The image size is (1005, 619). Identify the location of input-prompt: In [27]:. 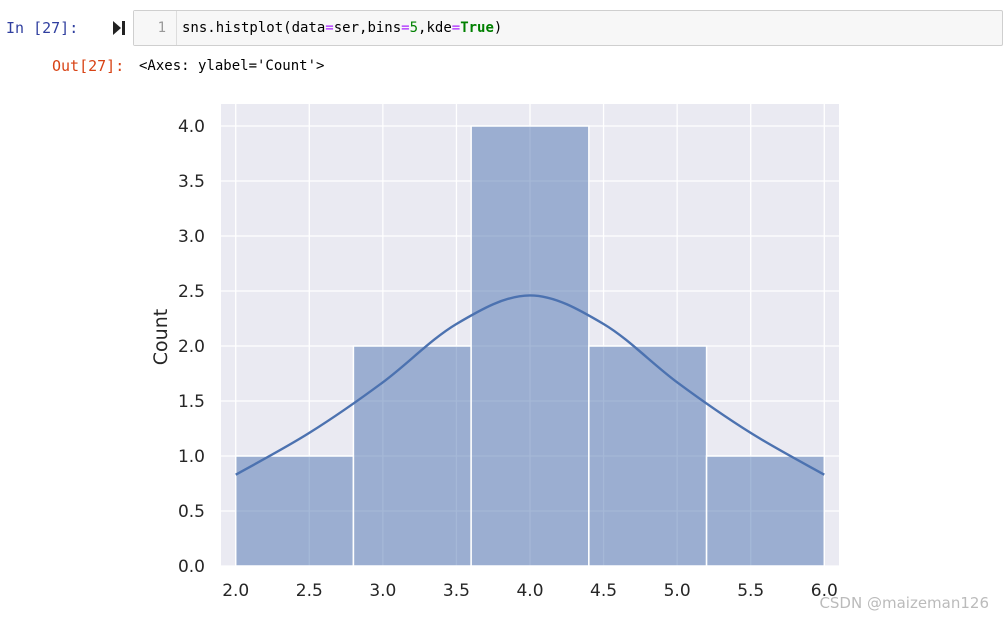
(42, 28).